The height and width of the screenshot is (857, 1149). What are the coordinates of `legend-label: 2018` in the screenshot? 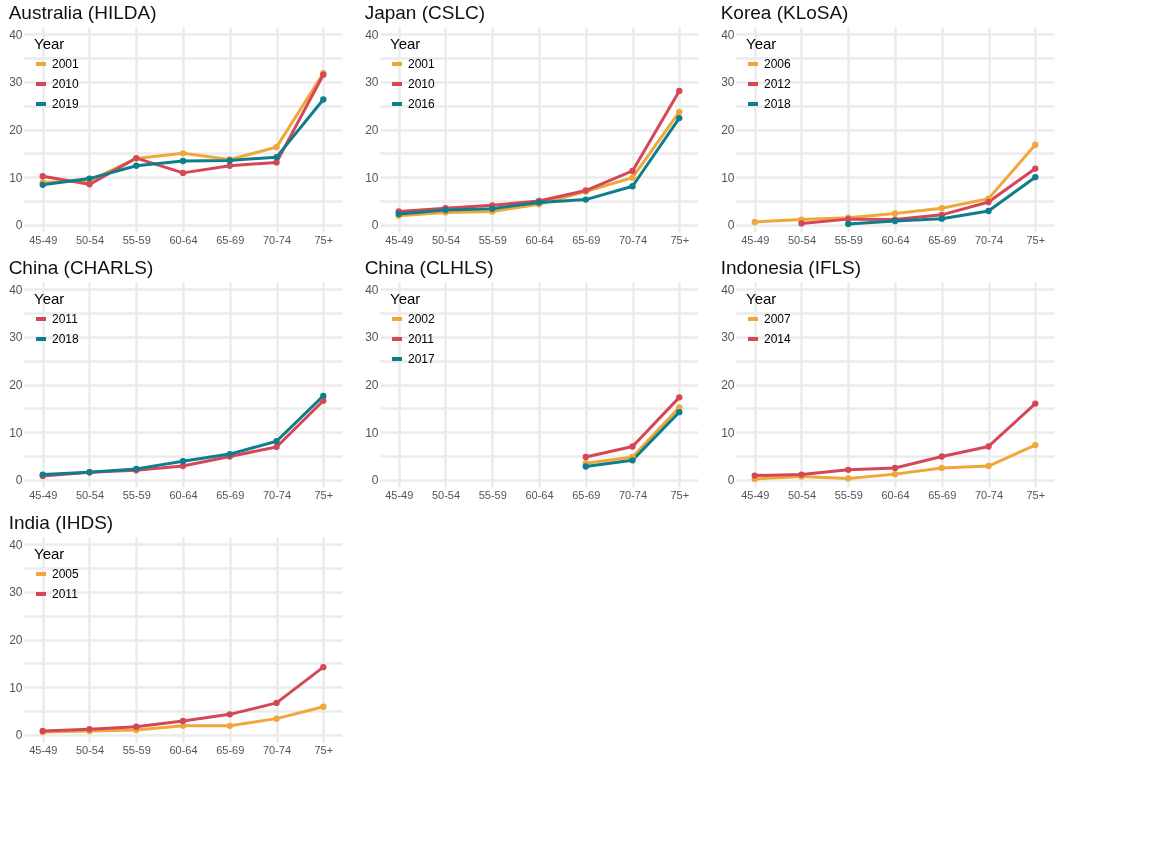 It's located at (778, 104).